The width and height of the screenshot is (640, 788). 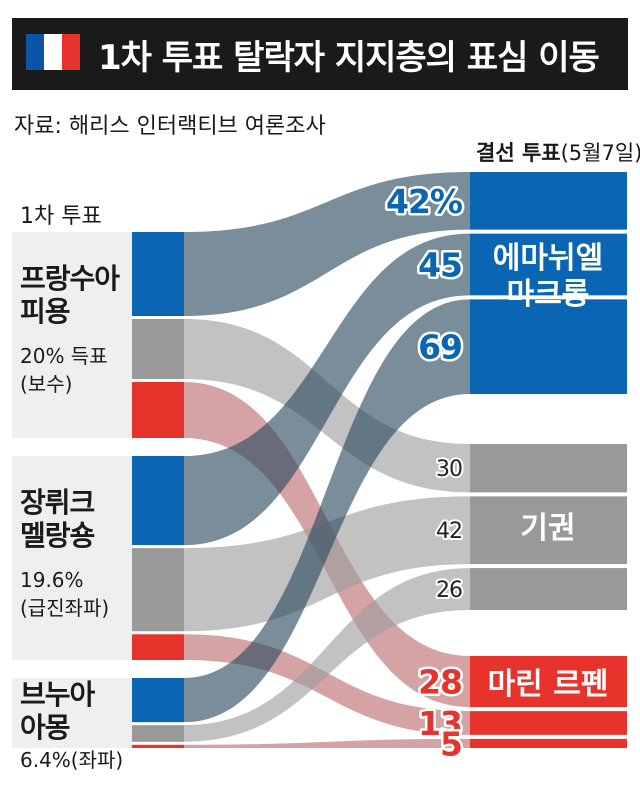 I want to click on flag-white-stripe, so click(x=53, y=52).